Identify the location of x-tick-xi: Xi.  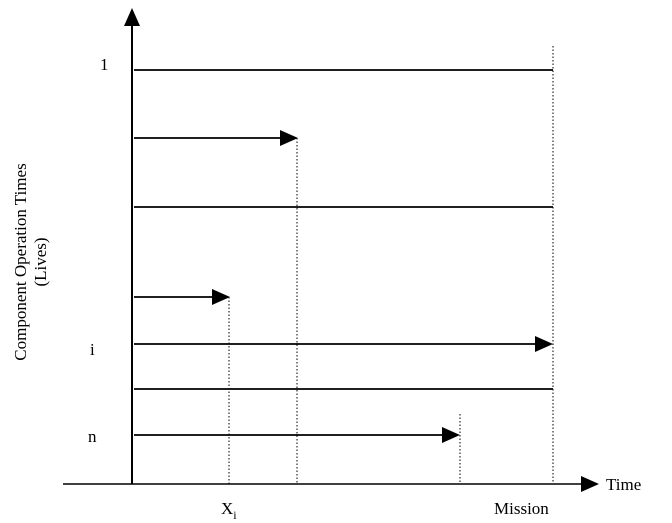
(229, 510).